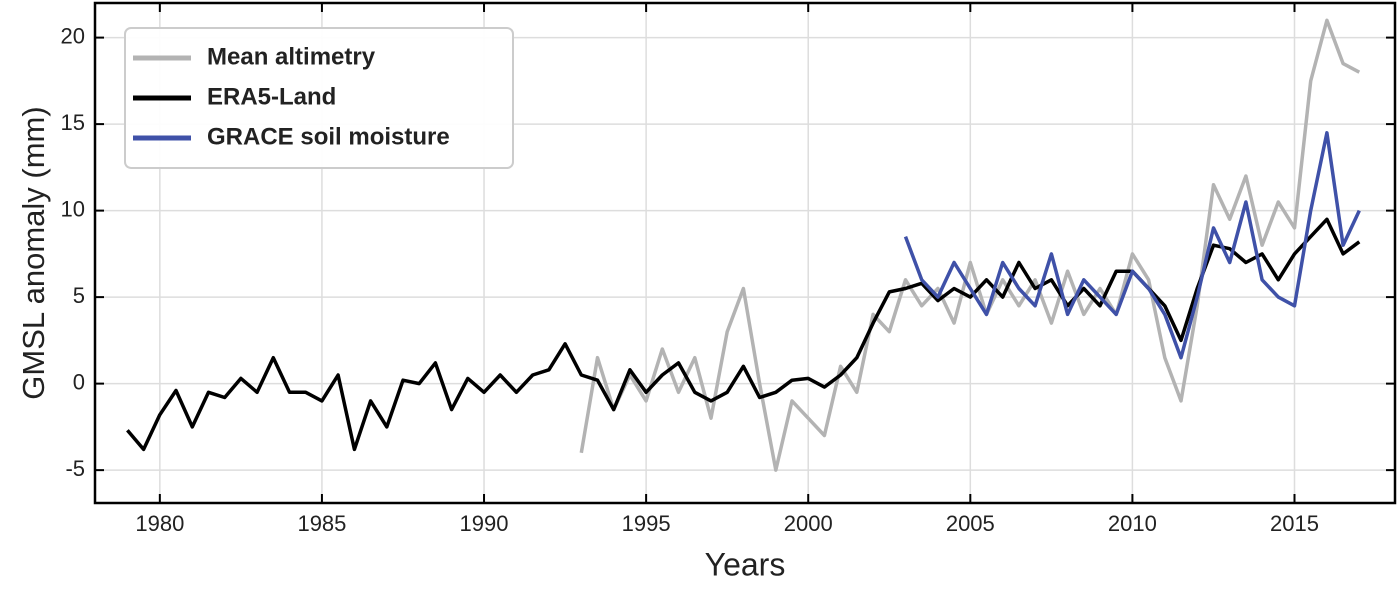  What do you see at coordinates (79, 295) in the screenshot?
I see `y-tick-label: 5` at bounding box center [79, 295].